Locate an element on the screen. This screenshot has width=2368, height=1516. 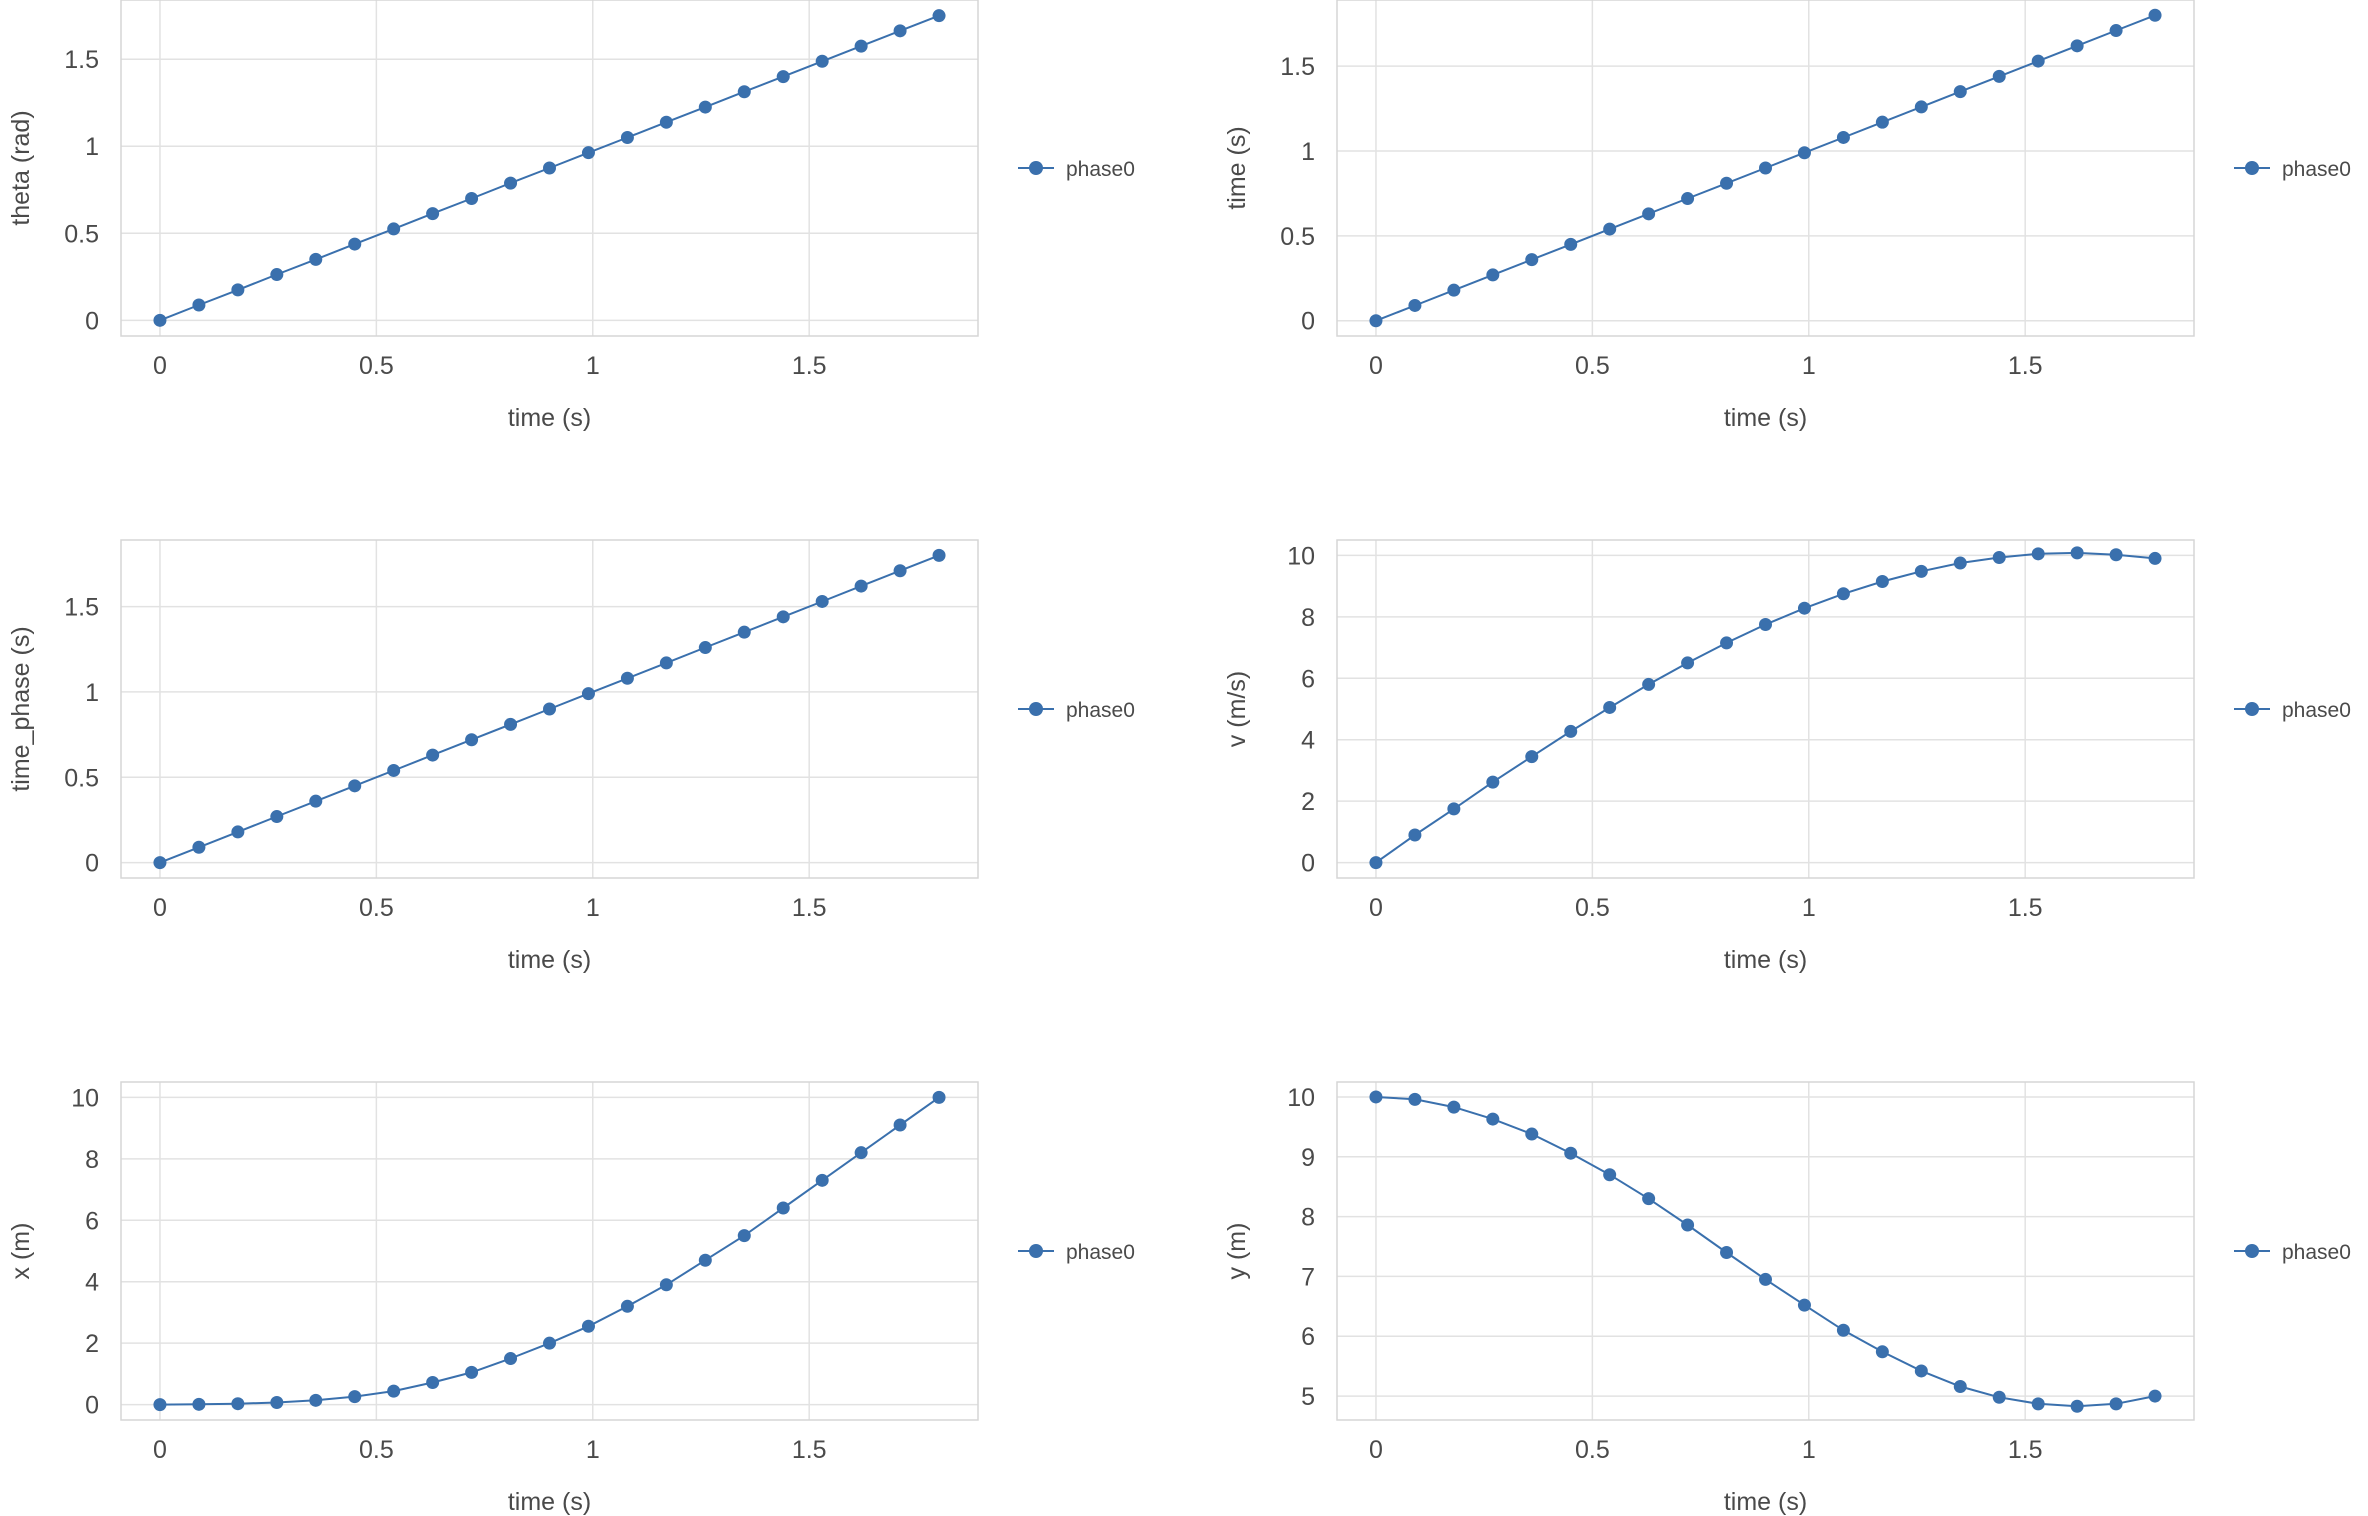
x-tick-label: 1 is located at coordinates (593, 366).